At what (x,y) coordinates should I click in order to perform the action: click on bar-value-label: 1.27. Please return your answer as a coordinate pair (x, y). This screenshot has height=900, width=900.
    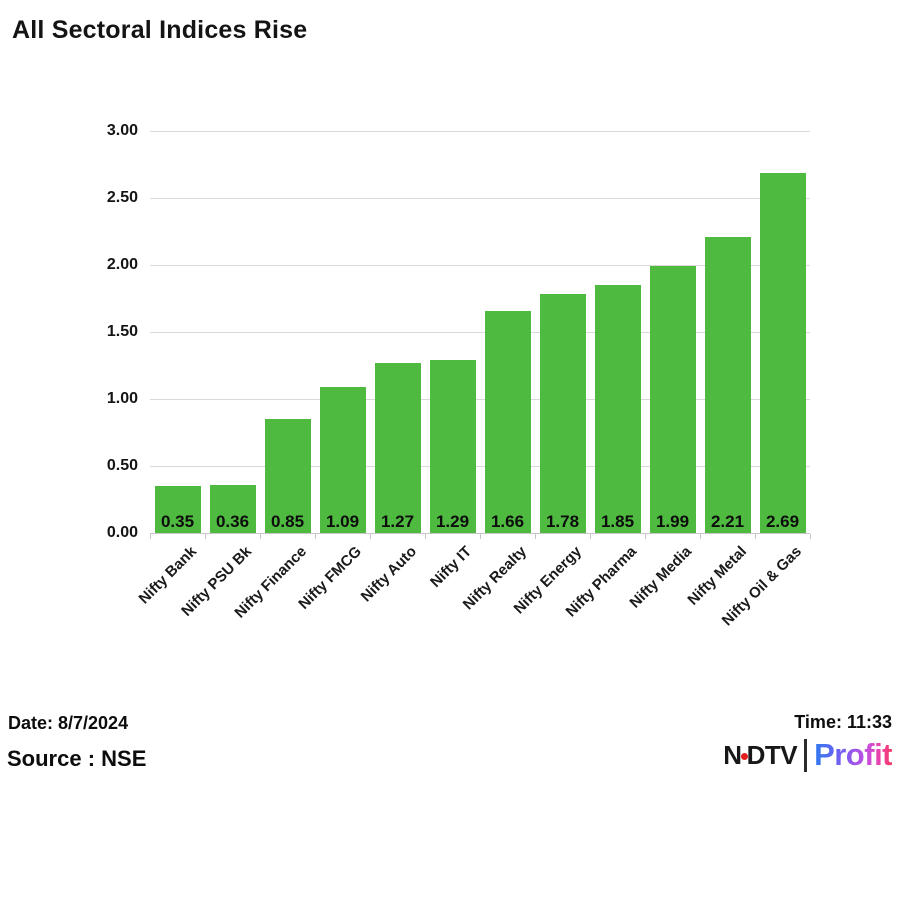
    Looking at the image, I should click on (397, 521).